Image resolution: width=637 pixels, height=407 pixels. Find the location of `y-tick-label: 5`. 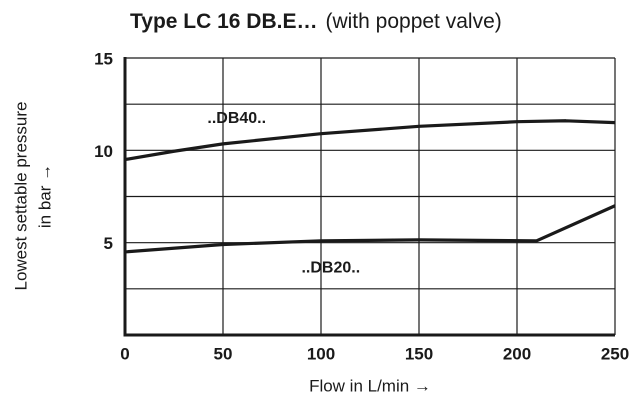

y-tick-label: 5 is located at coordinates (108, 243).